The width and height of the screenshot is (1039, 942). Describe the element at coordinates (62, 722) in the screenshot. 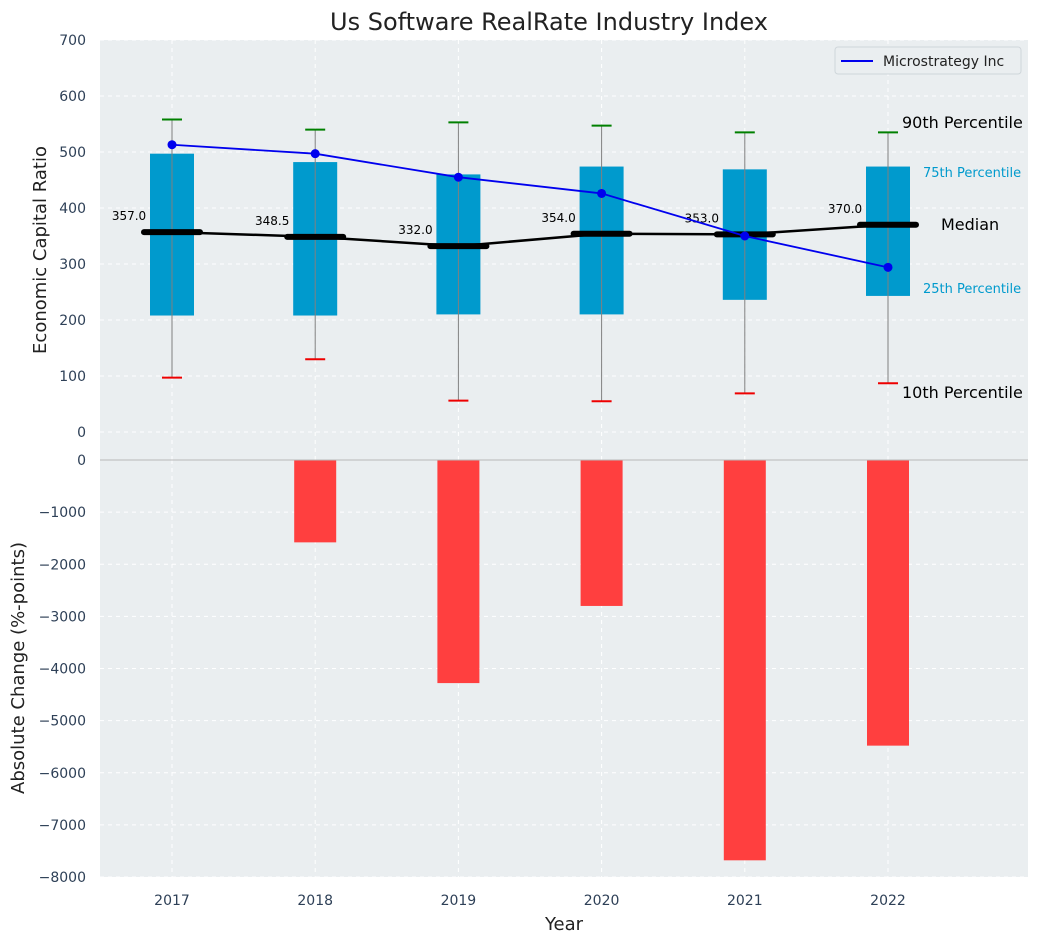

I see `bottom-y-tick-label: −5000` at that location.